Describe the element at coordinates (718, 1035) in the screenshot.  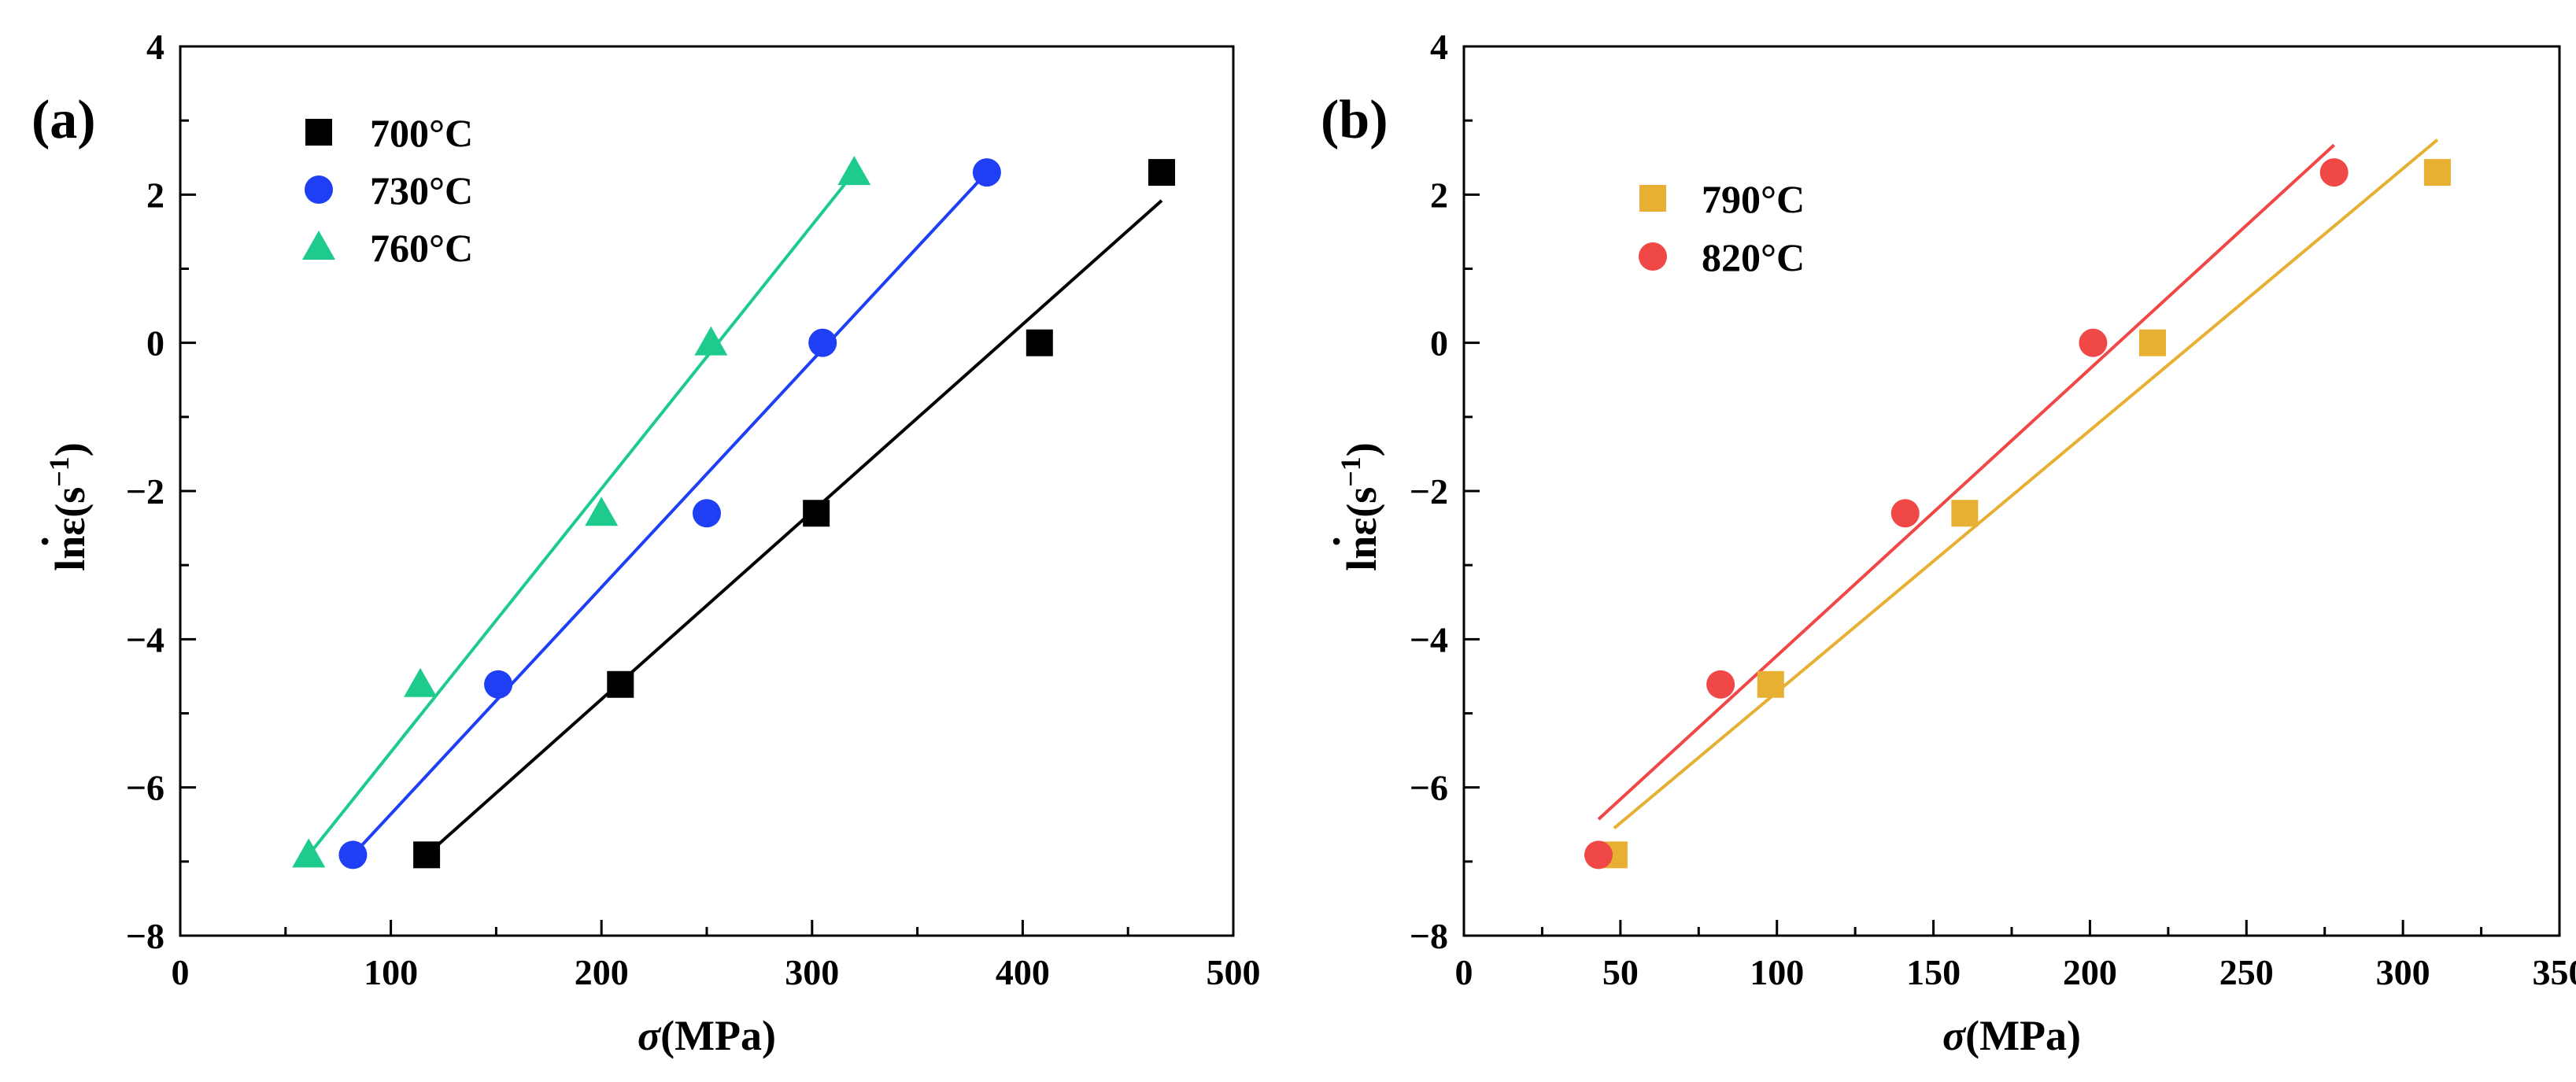
I see `x-axis-unit-a: (MPa)` at that location.